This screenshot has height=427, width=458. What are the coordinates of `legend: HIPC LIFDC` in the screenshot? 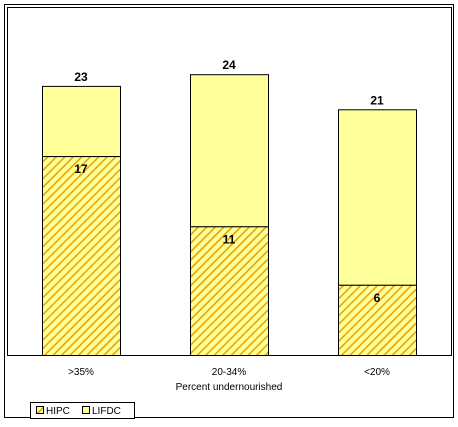 It's located at (82, 410).